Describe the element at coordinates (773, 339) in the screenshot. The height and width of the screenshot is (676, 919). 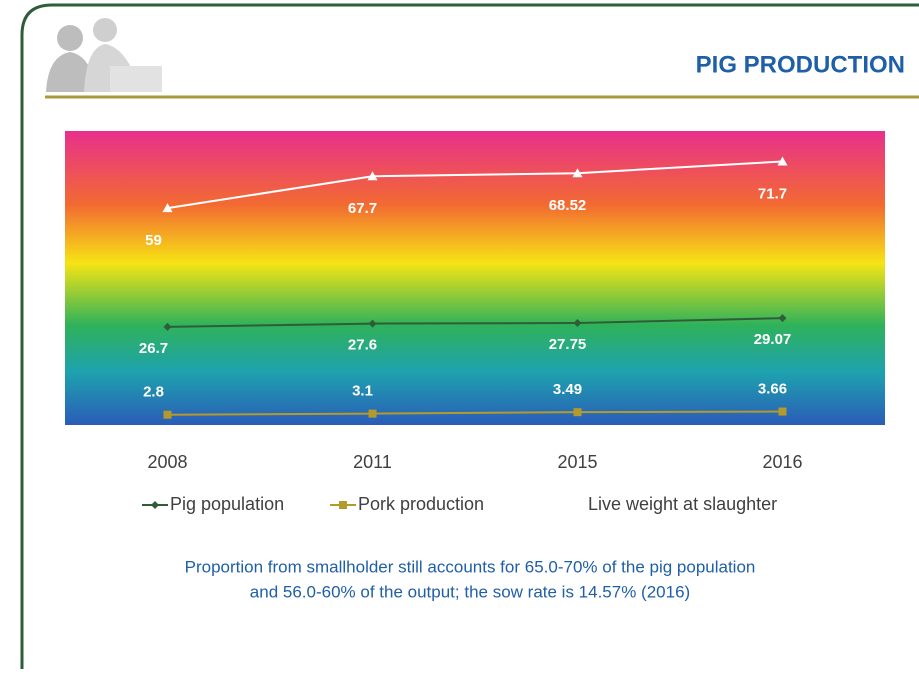
I see `data-label: 29.07` at that location.